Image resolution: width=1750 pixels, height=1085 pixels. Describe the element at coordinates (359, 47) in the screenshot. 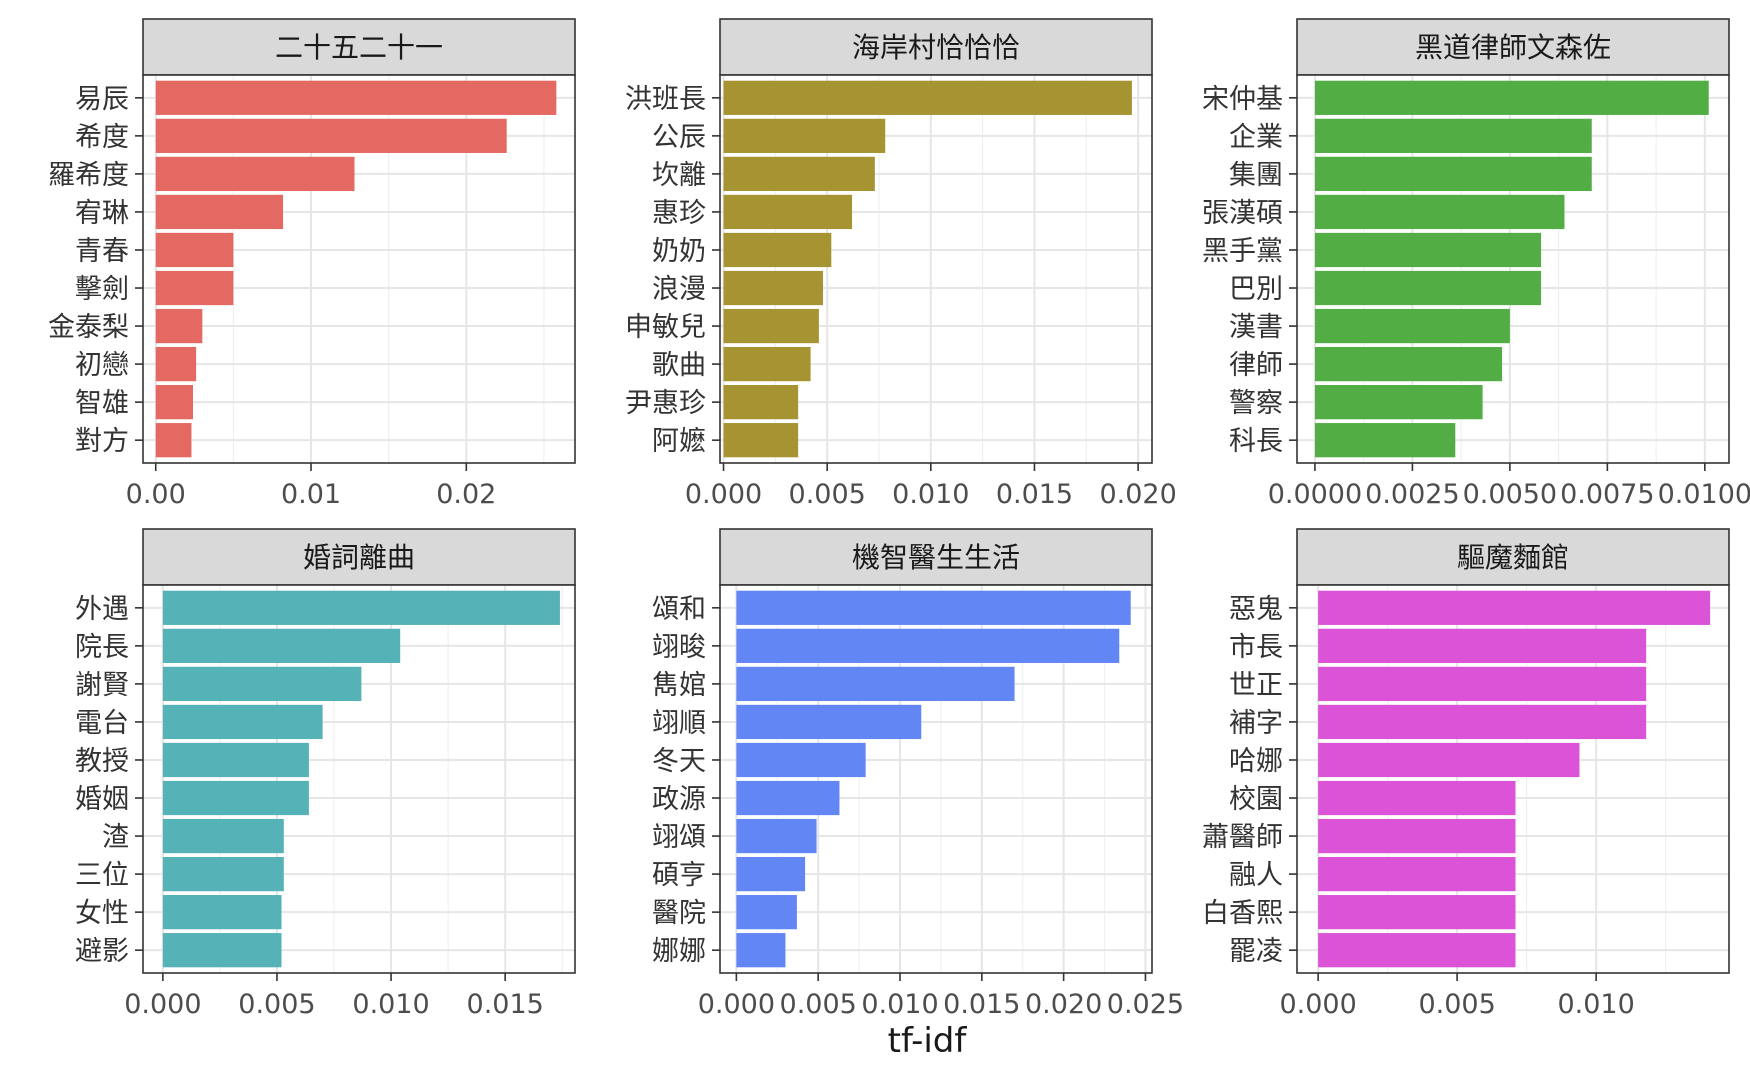

I see `facet-title: 二十五二十一` at that location.